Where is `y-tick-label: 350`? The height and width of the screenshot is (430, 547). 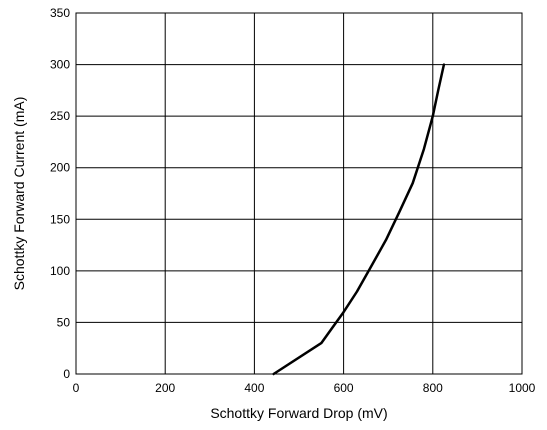
y-tick-label: 350 is located at coordinates (60, 13).